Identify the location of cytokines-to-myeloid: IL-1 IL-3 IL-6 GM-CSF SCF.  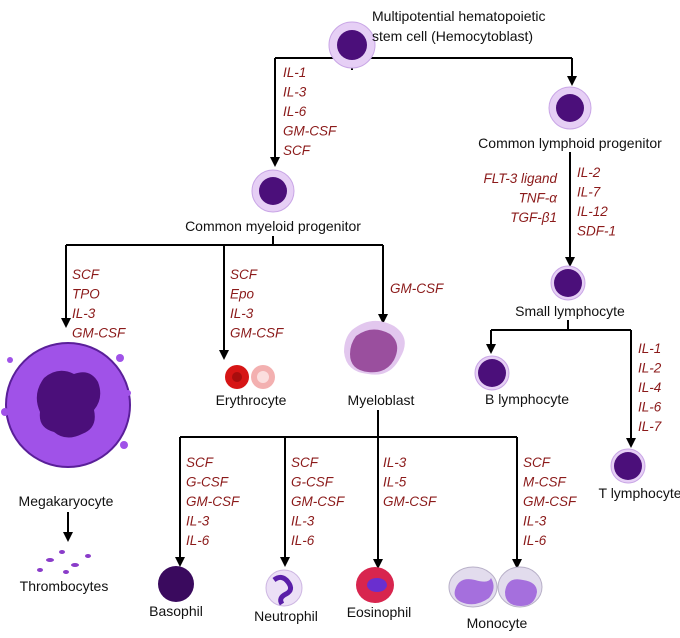
(310, 111).